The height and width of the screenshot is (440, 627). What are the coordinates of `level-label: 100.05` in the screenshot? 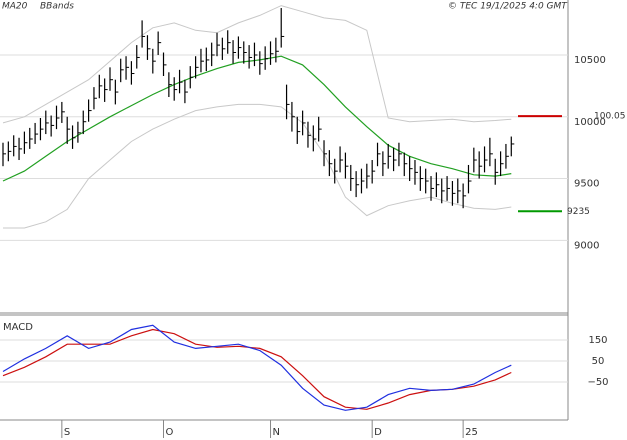 It's located at (610, 117).